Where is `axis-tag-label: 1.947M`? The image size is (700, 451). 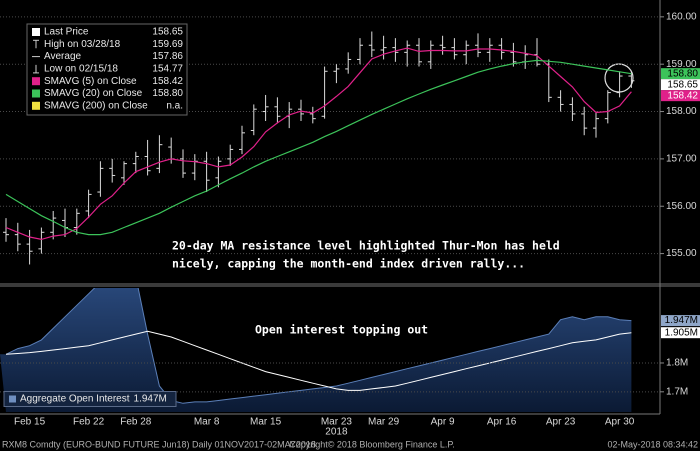 axis-tag-label: 1.947M is located at coordinates (681, 320).